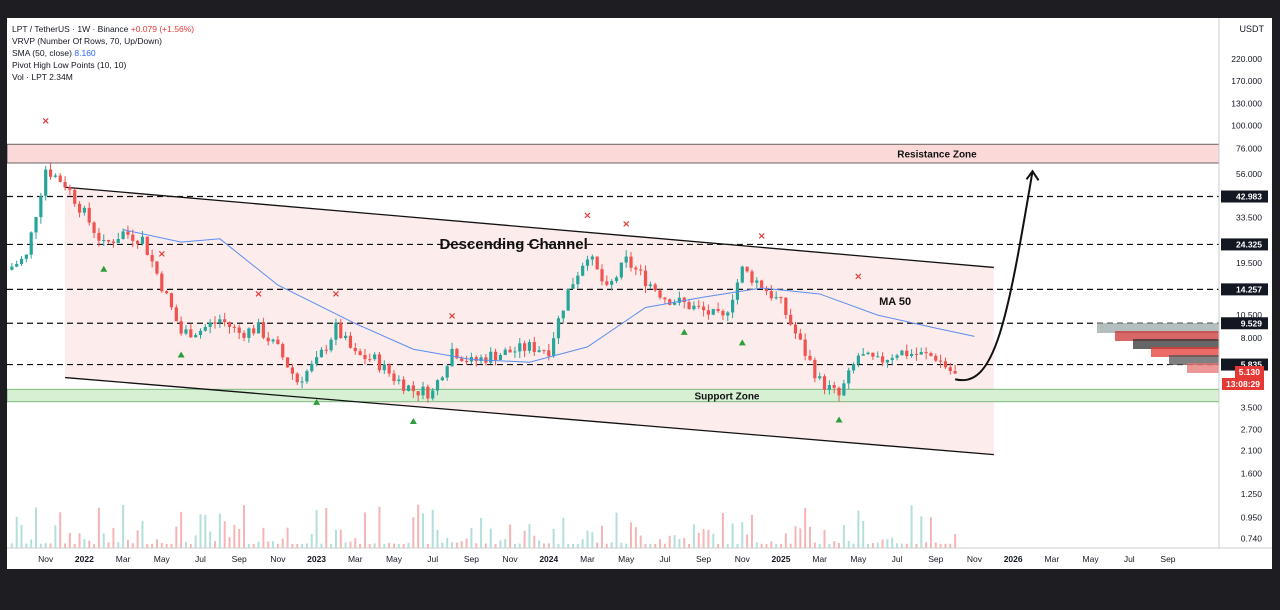  I want to click on sma-line, so click(548, 296).